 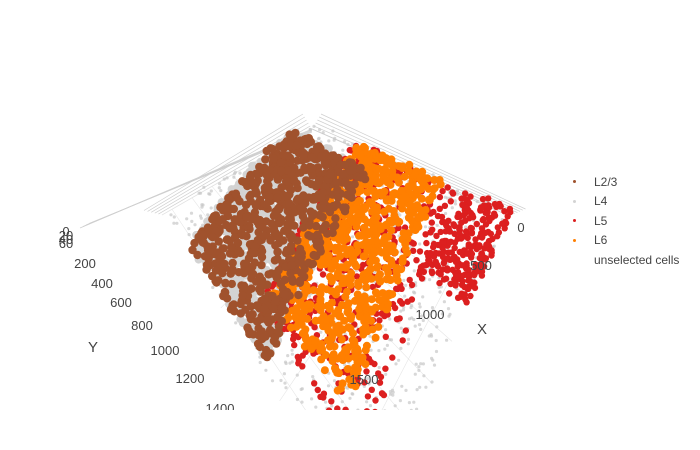 I want to click on legend-item: L2/3, so click(x=625, y=182).